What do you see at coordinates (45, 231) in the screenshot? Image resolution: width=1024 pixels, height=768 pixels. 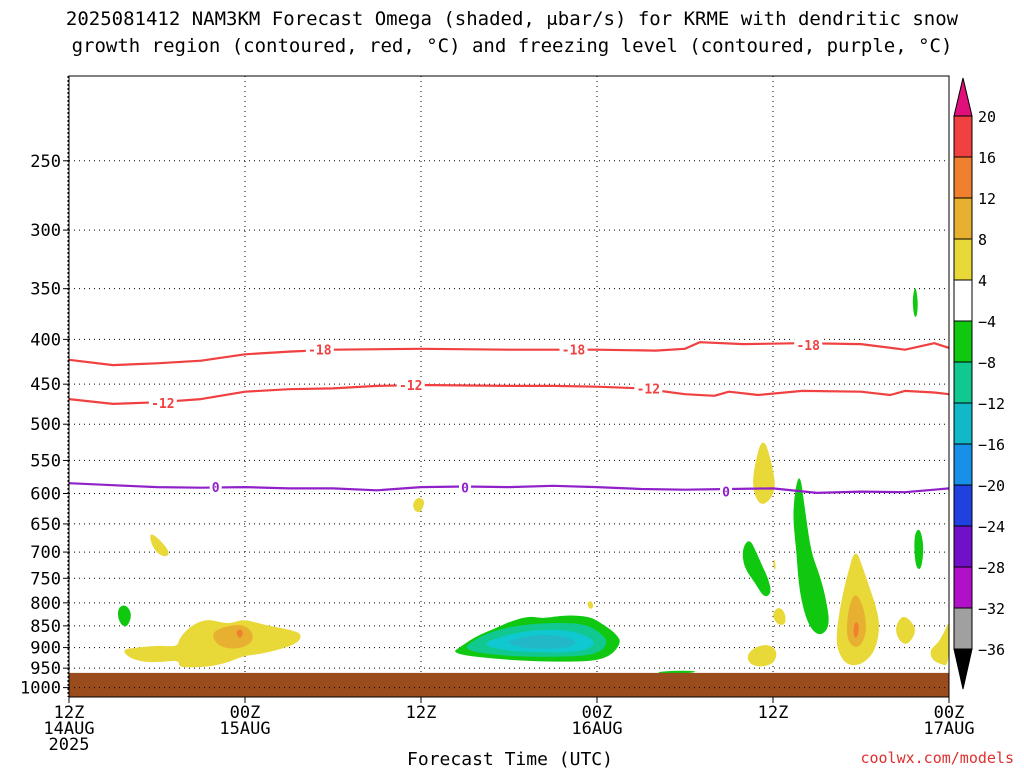 I see `y-tick-label-300: 300` at bounding box center [45, 231].